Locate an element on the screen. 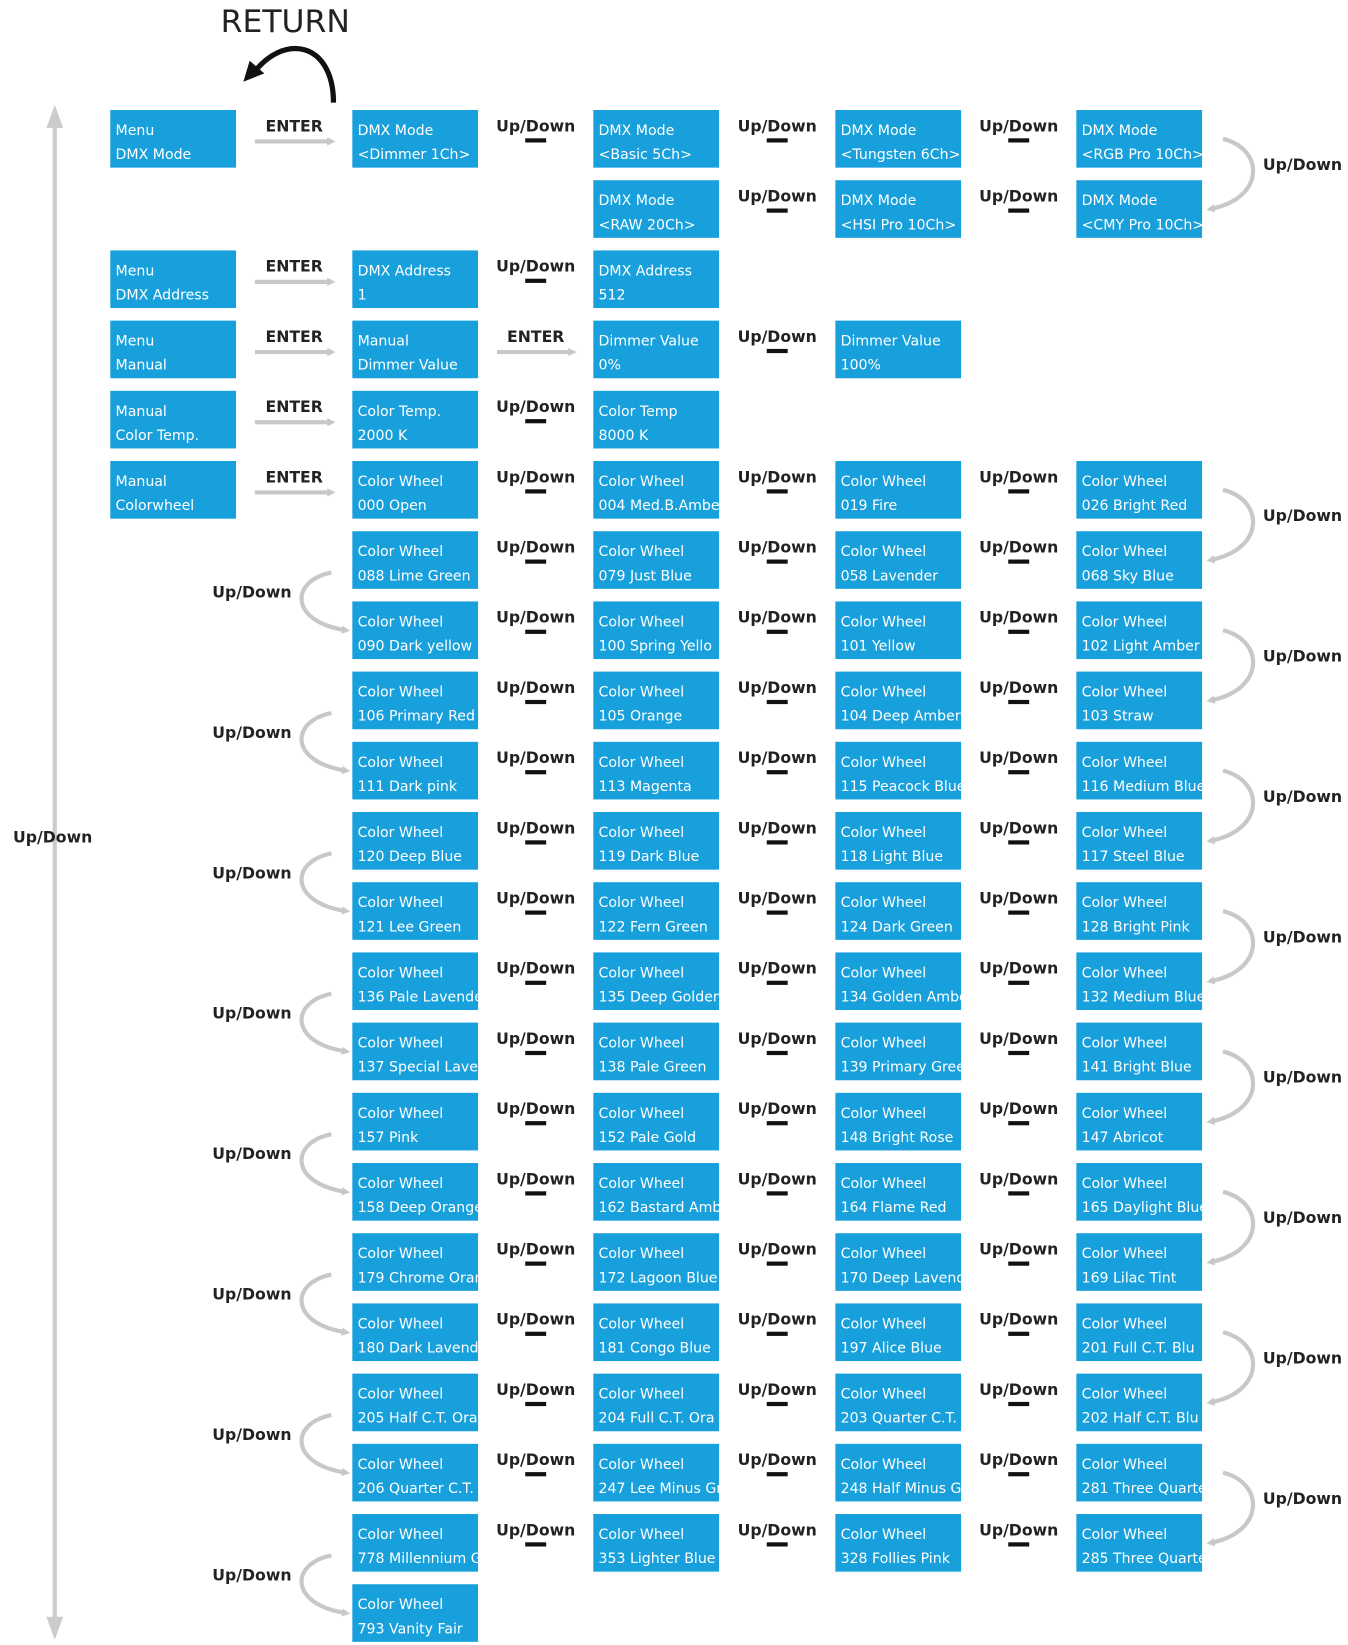 The width and height of the screenshot is (1348, 1645). box-line: 285 Three Quarte is located at coordinates (1144, 1559).